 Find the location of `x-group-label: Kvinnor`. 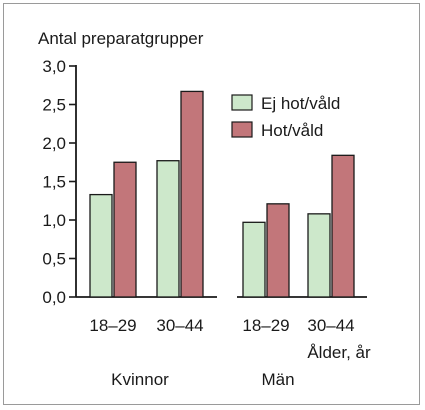

x-group-label: Kvinnor is located at coordinates (140, 379).